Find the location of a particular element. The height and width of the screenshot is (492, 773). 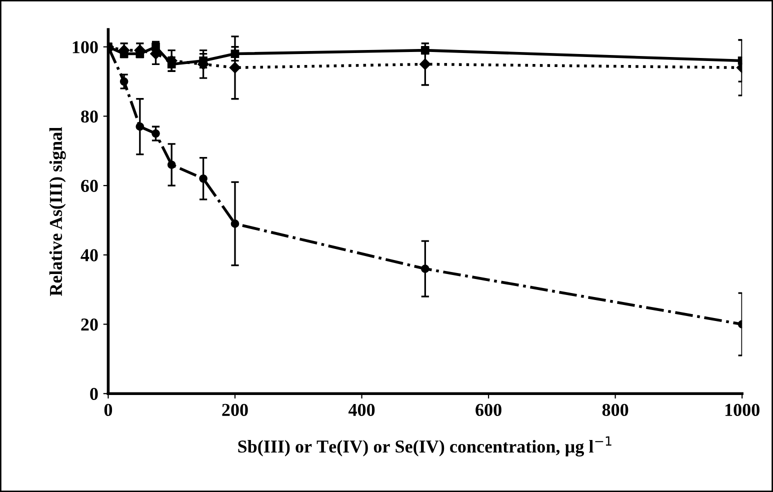

x-tick-label: 600 is located at coordinates (489, 410).